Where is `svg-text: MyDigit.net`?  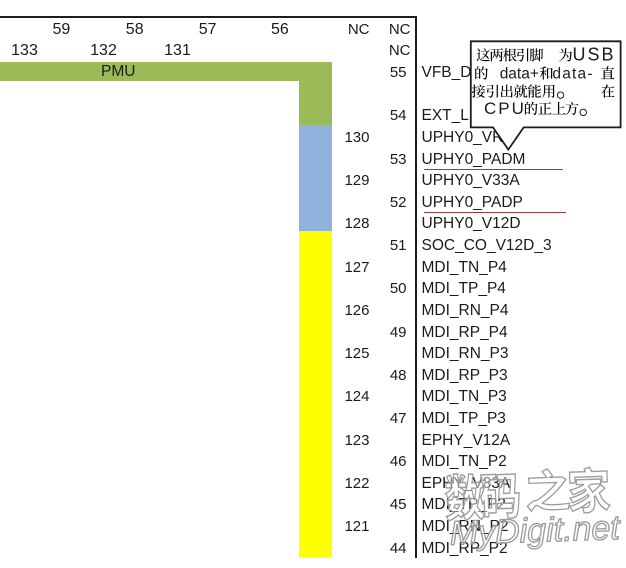
svg-text: MyDigit.net is located at coordinates (535, 531).